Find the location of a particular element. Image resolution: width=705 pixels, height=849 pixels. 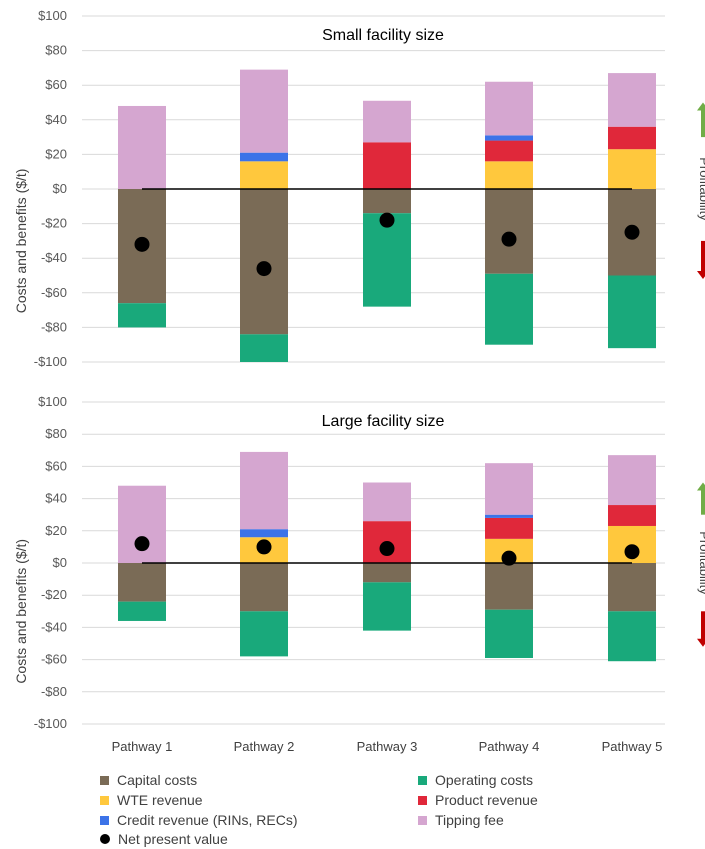

panel-title: Large facility size is located at coordinates (383, 421).